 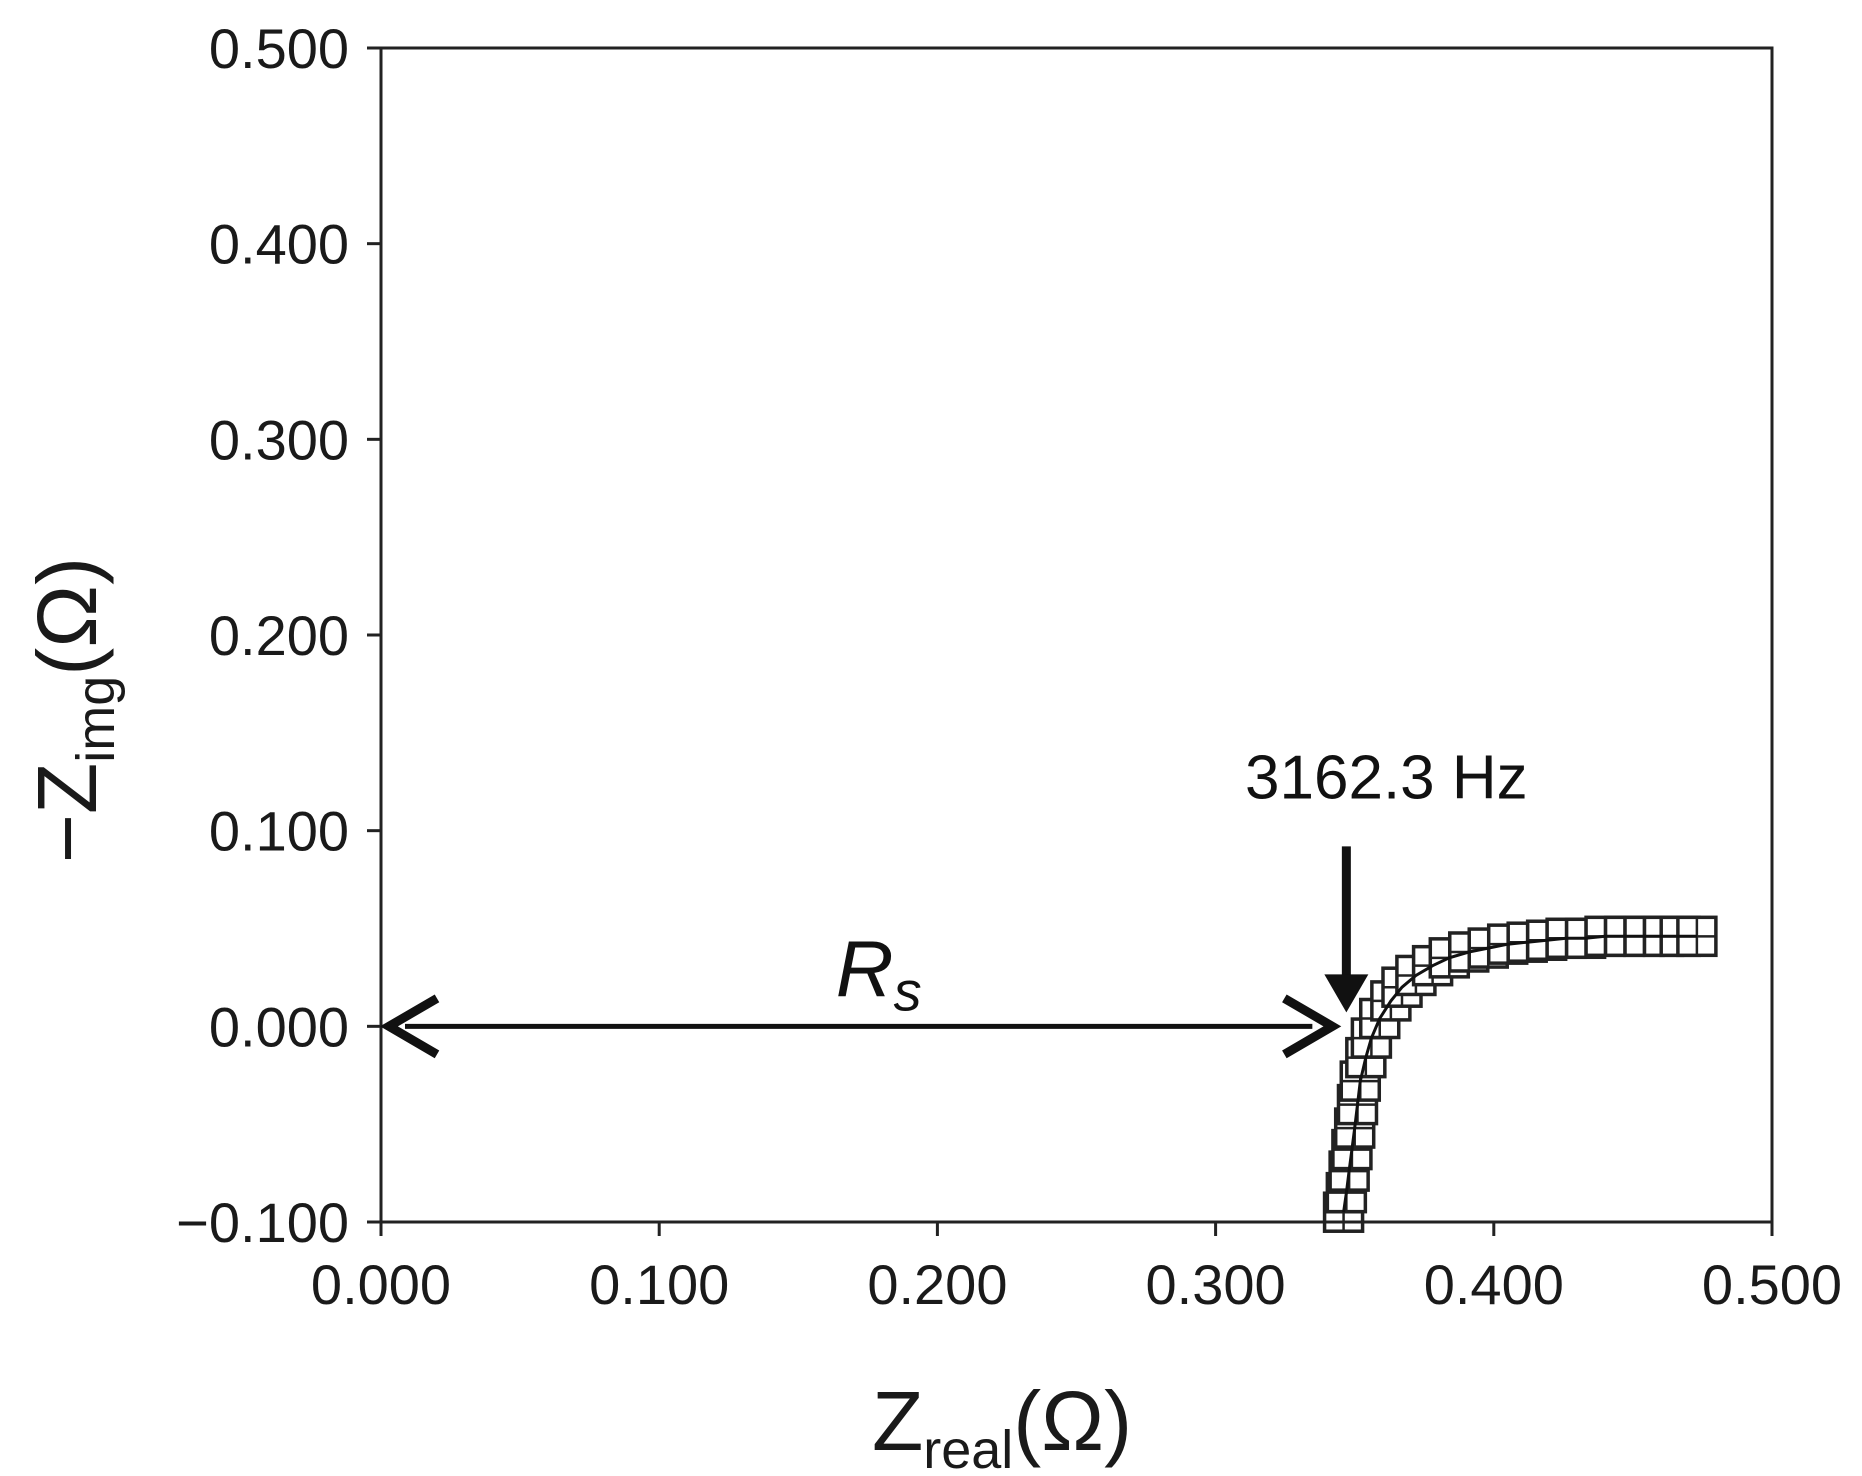 I want to click on data-layer, so click(x=1520, y=1074).